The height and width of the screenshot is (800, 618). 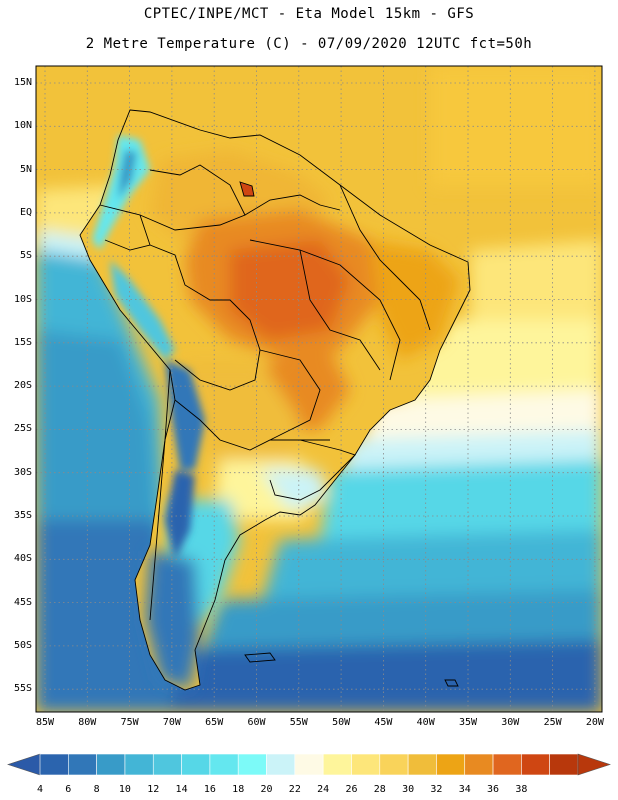 I want to click on border-colombia-venezuela, so click(x=192, y=197).